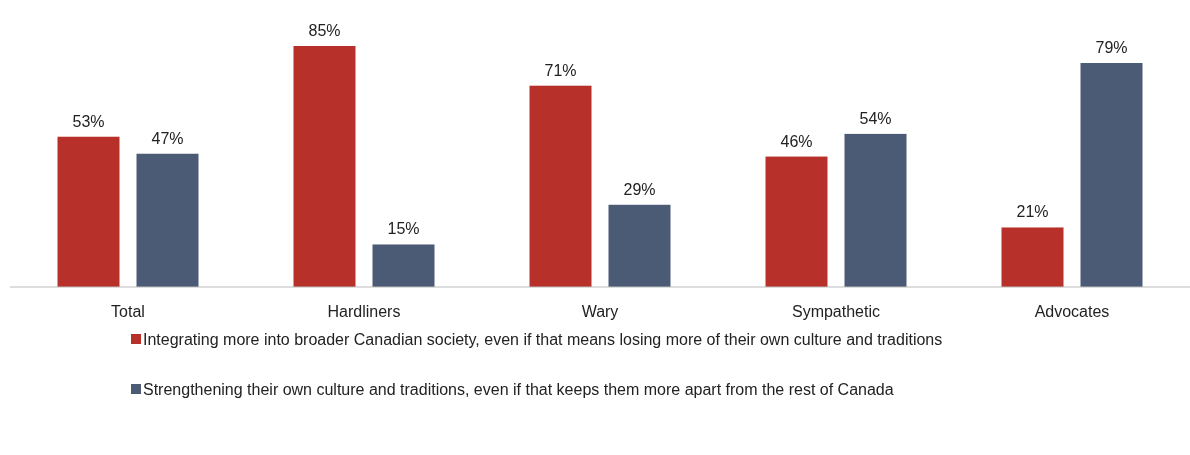 The width and height of the screenshot is (1190, 455). What do you see at coordinates (1072, 311) in the screenshot?
I see `x-tick-label: Advocates` at bounding box center [1072, 311].